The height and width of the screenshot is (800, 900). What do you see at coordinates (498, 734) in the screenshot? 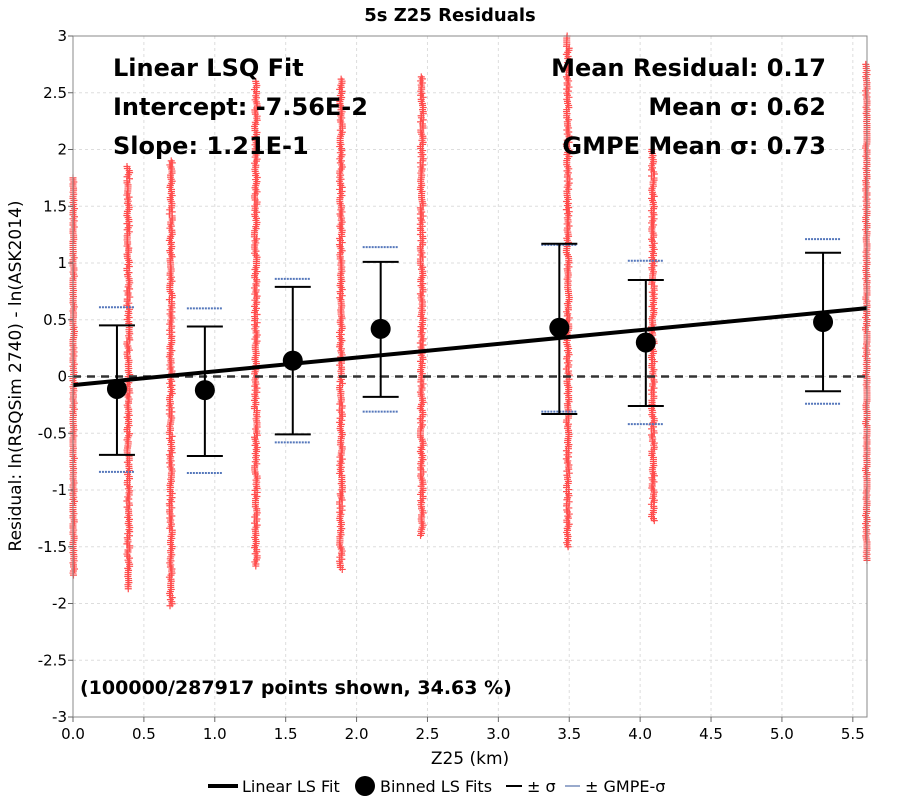
I see `x-tick-label: 3.0` at bounding box center [498, 734].